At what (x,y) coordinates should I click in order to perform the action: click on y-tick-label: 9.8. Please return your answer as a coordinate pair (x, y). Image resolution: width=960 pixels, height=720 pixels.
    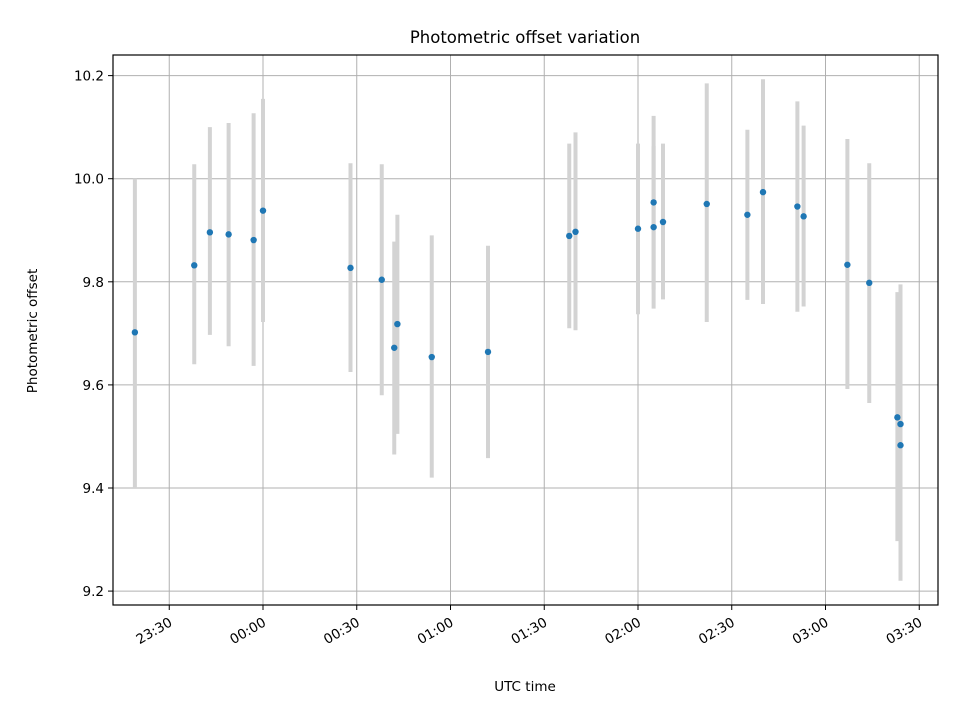
    Looking at the image, I should click on (93, 283).